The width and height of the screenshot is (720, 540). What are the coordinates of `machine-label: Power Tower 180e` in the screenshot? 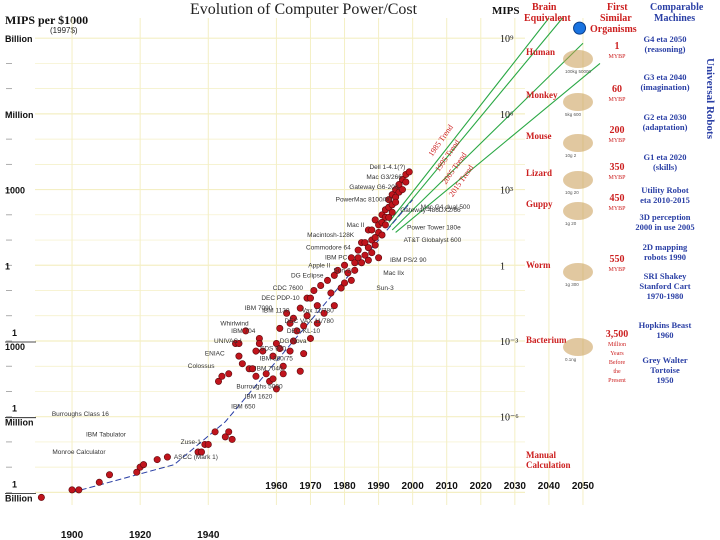 It's located at (434, 227).